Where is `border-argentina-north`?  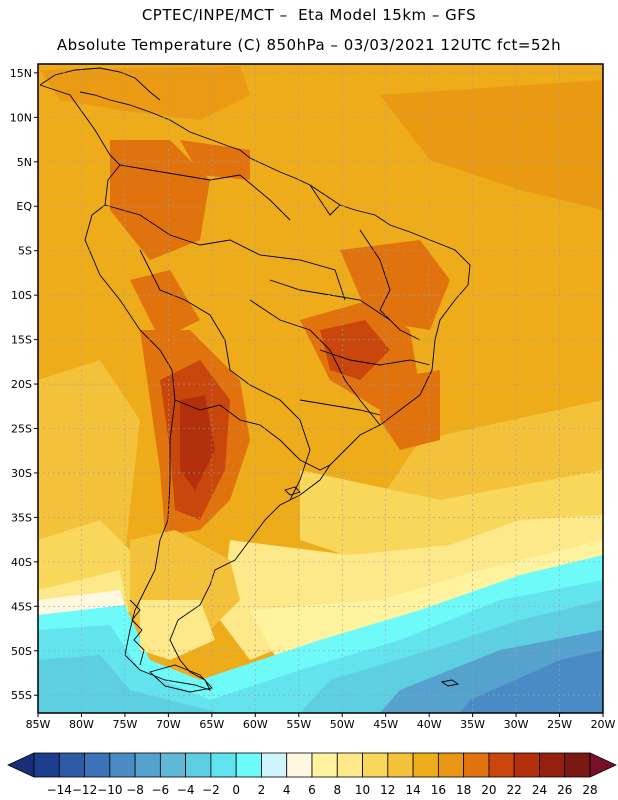
border-argentina-north is located at coordinates (227, 420).